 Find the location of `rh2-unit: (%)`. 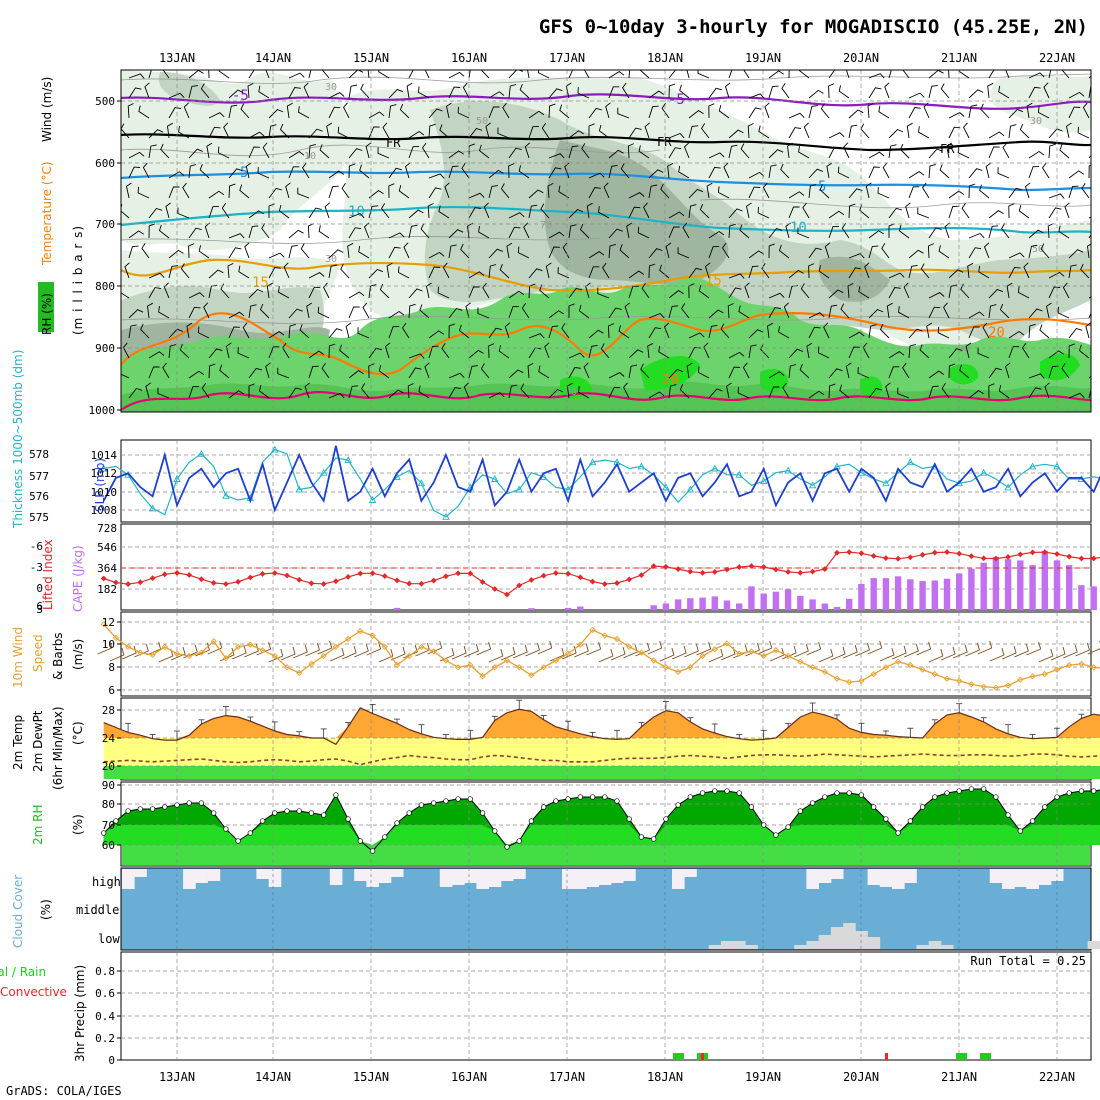

rh2-unit: (%) is located at coordinates (78, 824).